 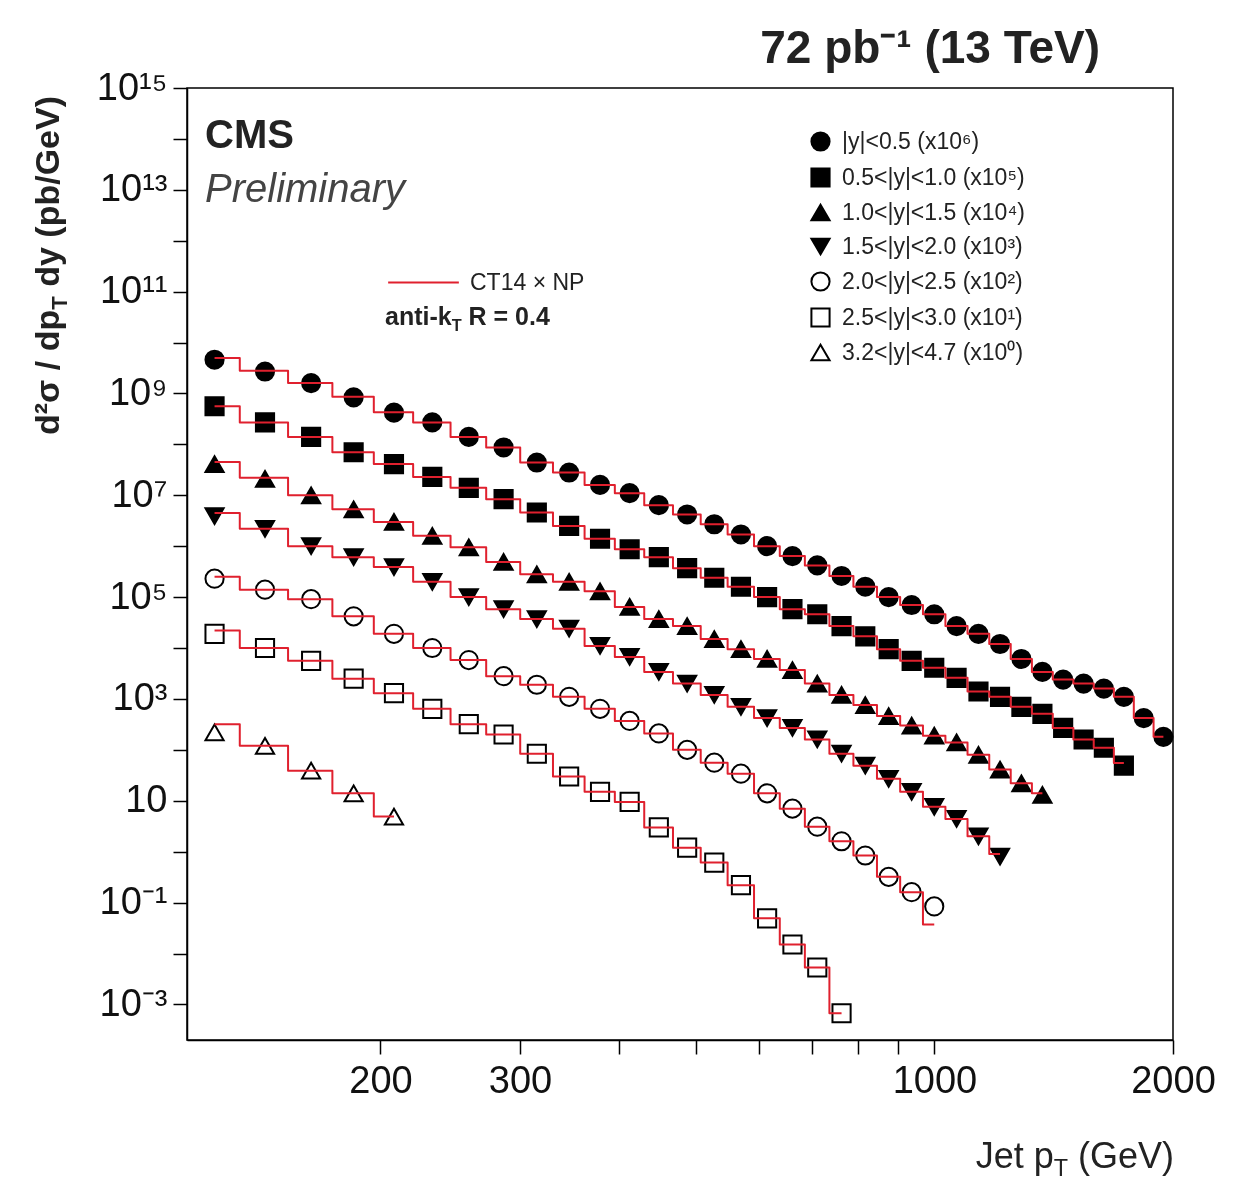 What do you see at coordinates (138, 595) in the screenshot?
I see `y-tick-label: 10⁵` at bounding box center [138, 595].